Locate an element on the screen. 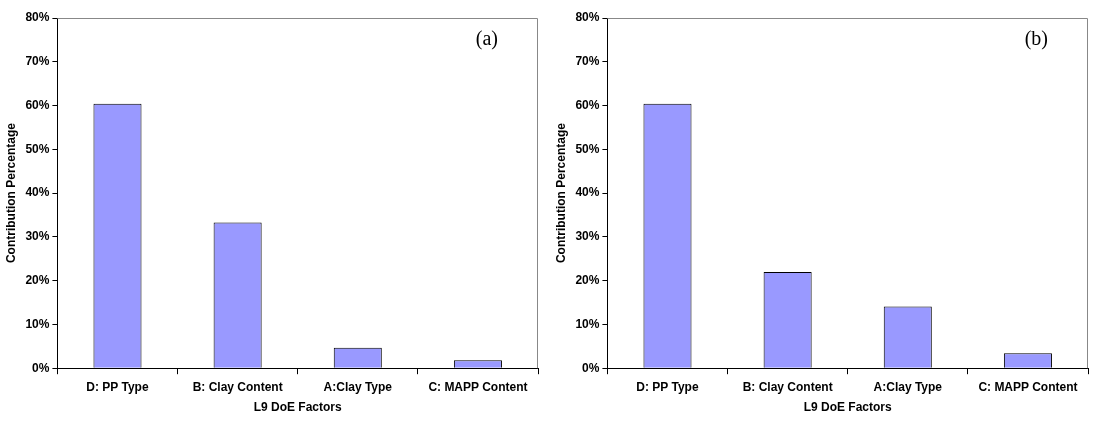 The width and height of the screenshot is (1098, 423). annotation: (b) is located at coordinates (1036, 39).